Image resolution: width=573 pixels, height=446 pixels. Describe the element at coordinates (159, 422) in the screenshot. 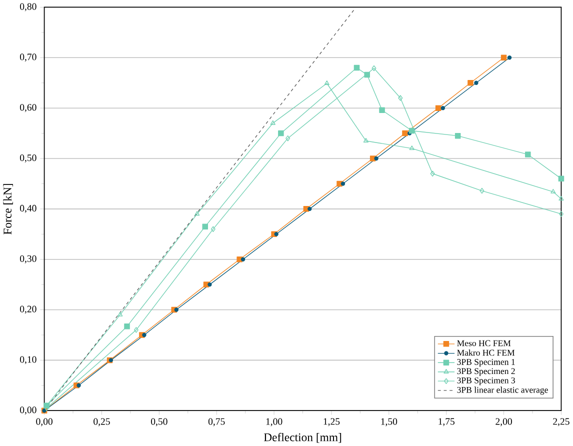

I see `x-tick-label: 0,50` at that location.